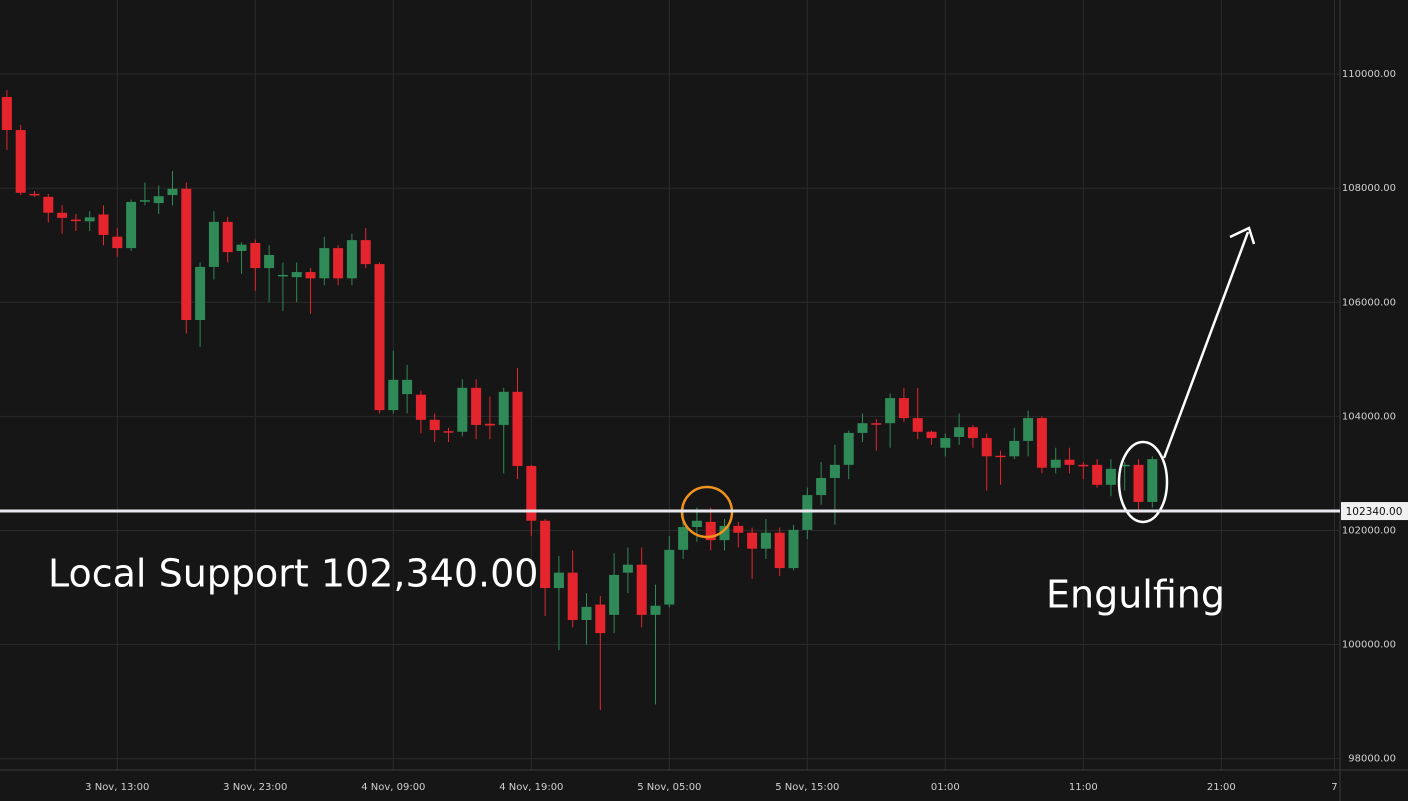  What do you see at coordinates (1369, 645) in the screenshot?
I see `y-tick-label: 100000.00` at bounding box center [1369, 645].